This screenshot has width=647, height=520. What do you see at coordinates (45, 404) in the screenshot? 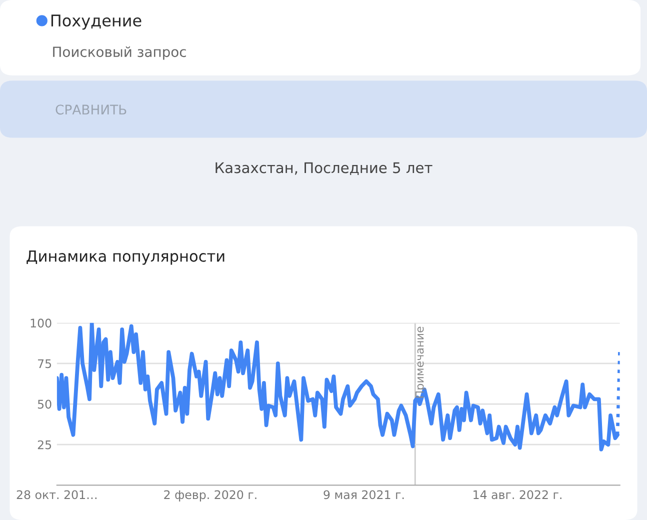
I see `y-tick-label: 50` at bounding box center [45, 404].